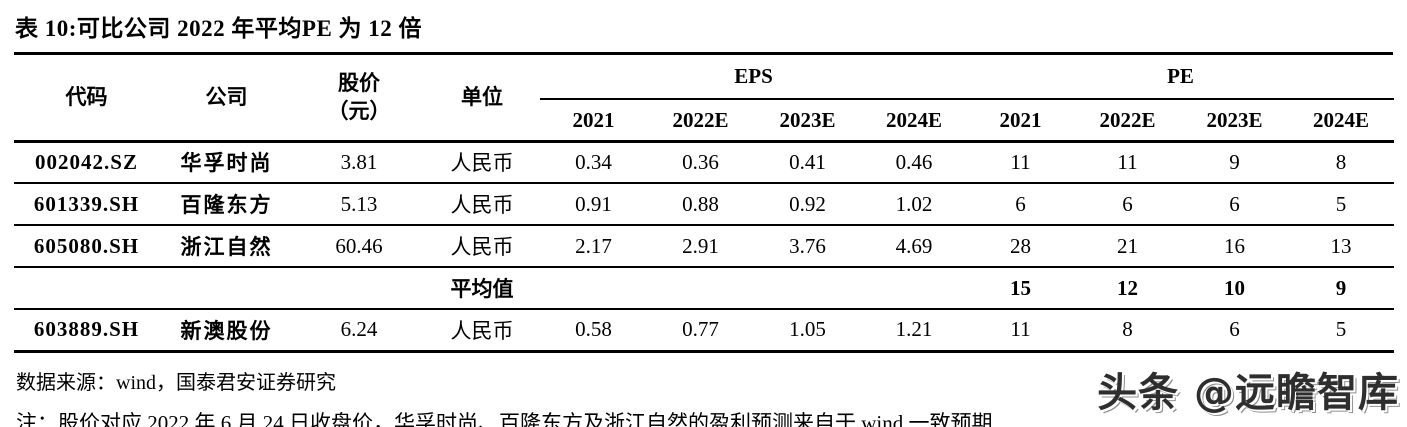 The height and width of the screenshot is (427, 1407). Describe the element at coordinates (807, 330) in the screenshot. I see `cell-eps-2023e: 1.05` at that location.